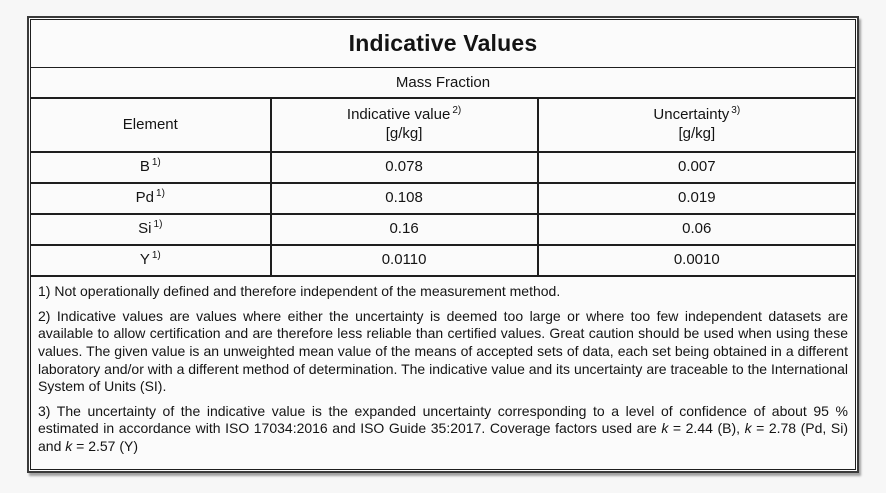 The height and width of the screenshot is (493, 886). Describe the element at coordinates (144, 167) in the screenshot. I see `element-symbol: B` at that location.